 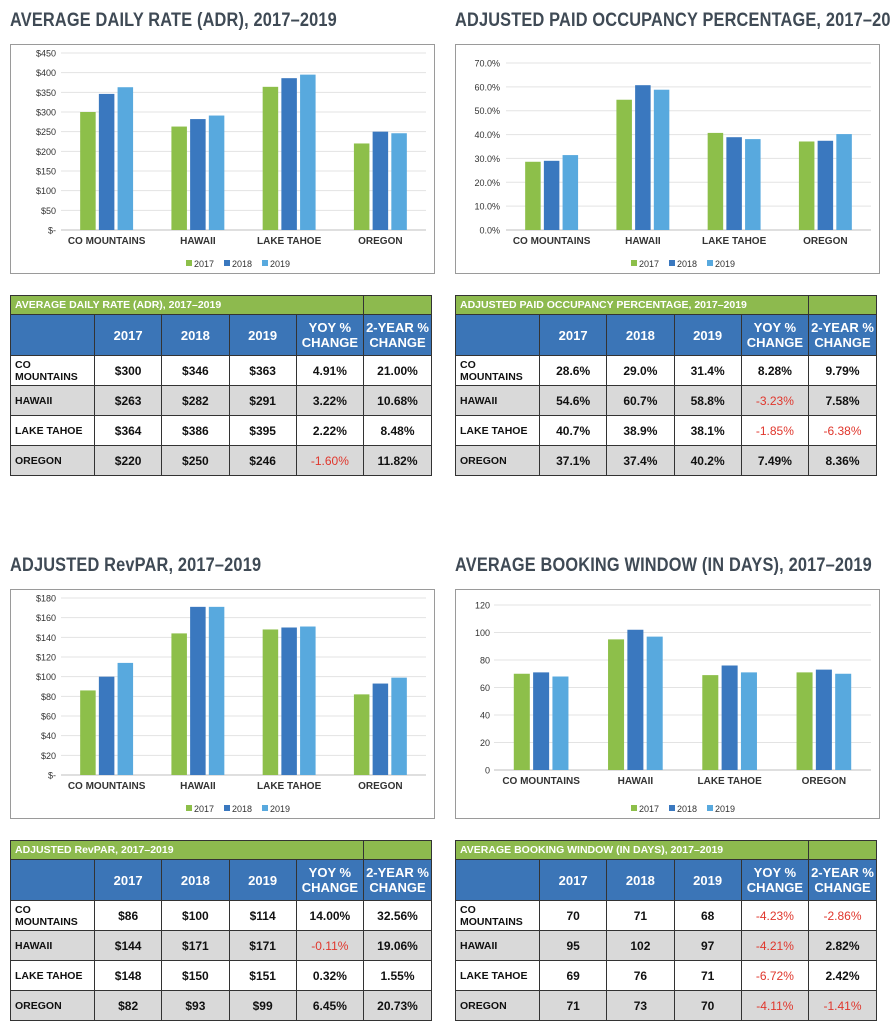 I want to click on legend-swatch-2019, so click(x=710, y=263).